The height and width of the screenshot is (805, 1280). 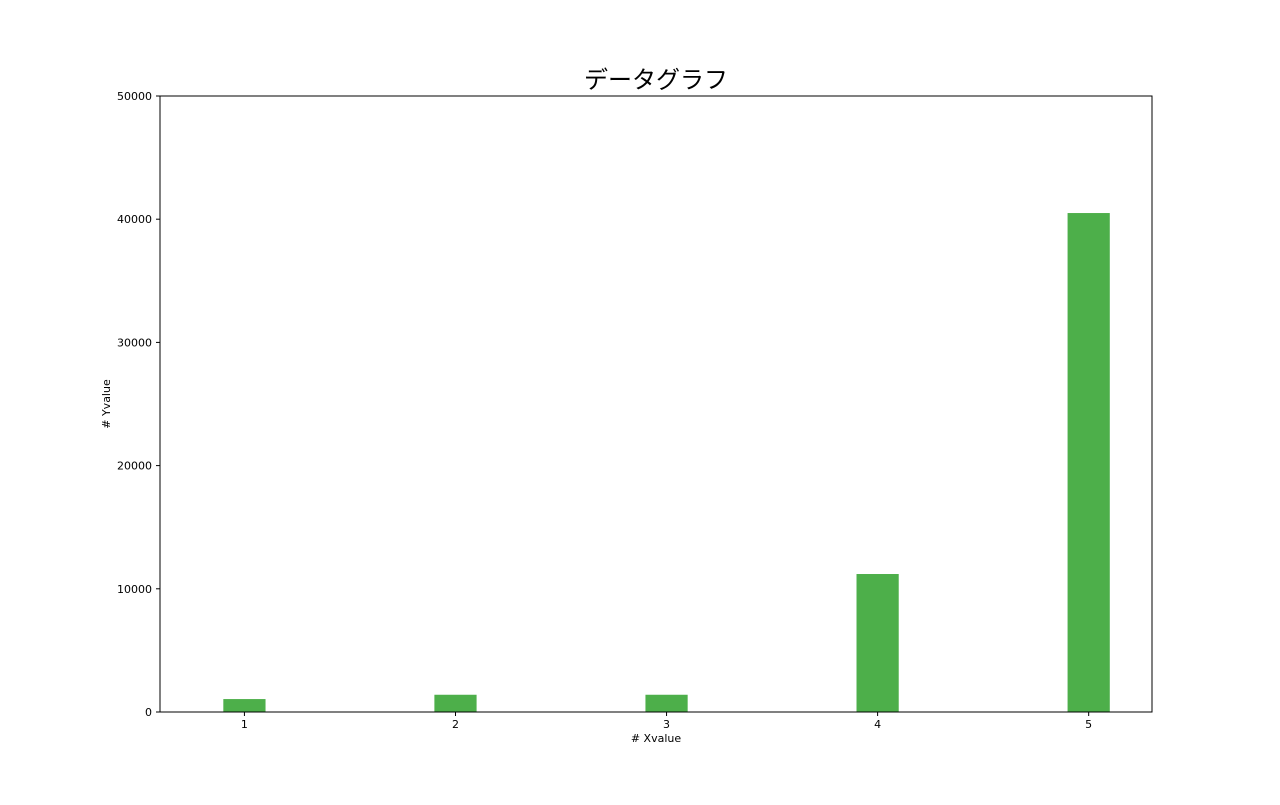 What do you see at coordinates (134, 96) in the screenshot?
I see `y-tick-label: 50000` at bounding box center [134, 96].